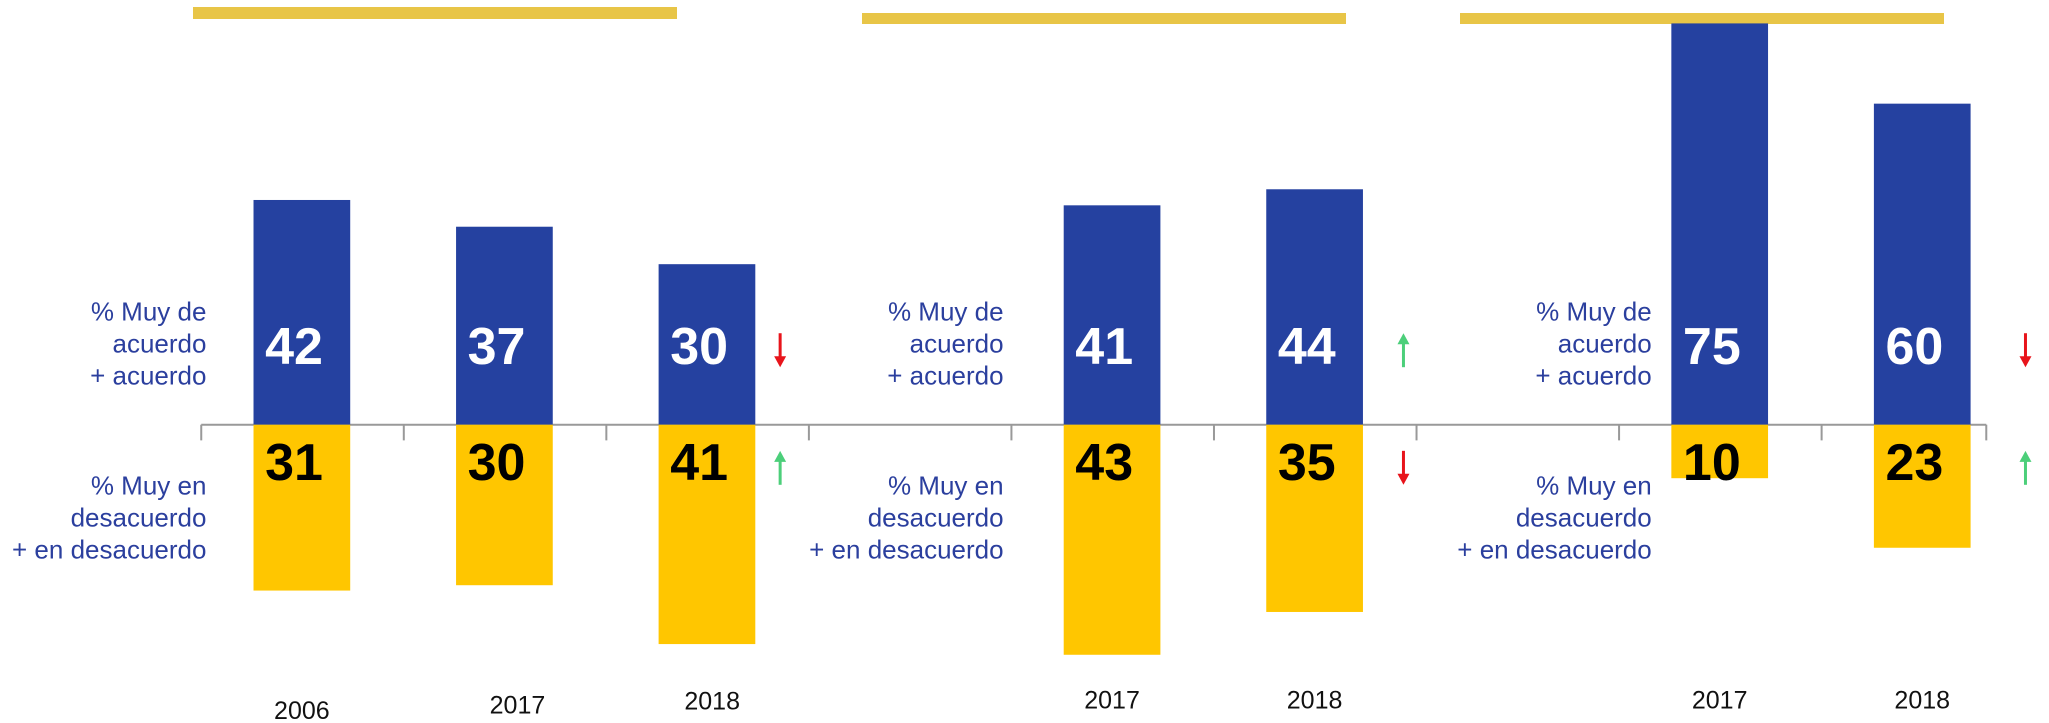 The width and height of the screenshot is (2049, 723). Describe the element at coordinates (1914, 463) in the screenshot. I see `value-label: 23` at that location.